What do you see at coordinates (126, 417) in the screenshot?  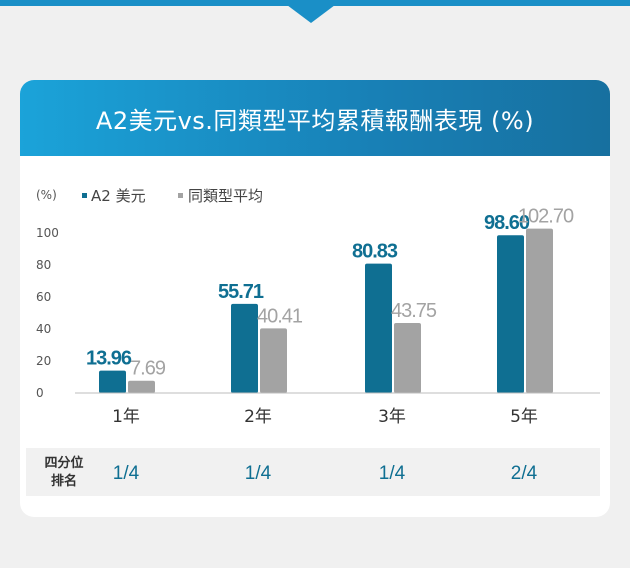 I see `x-tick-label: 1年` at bounding box center [126, 417].